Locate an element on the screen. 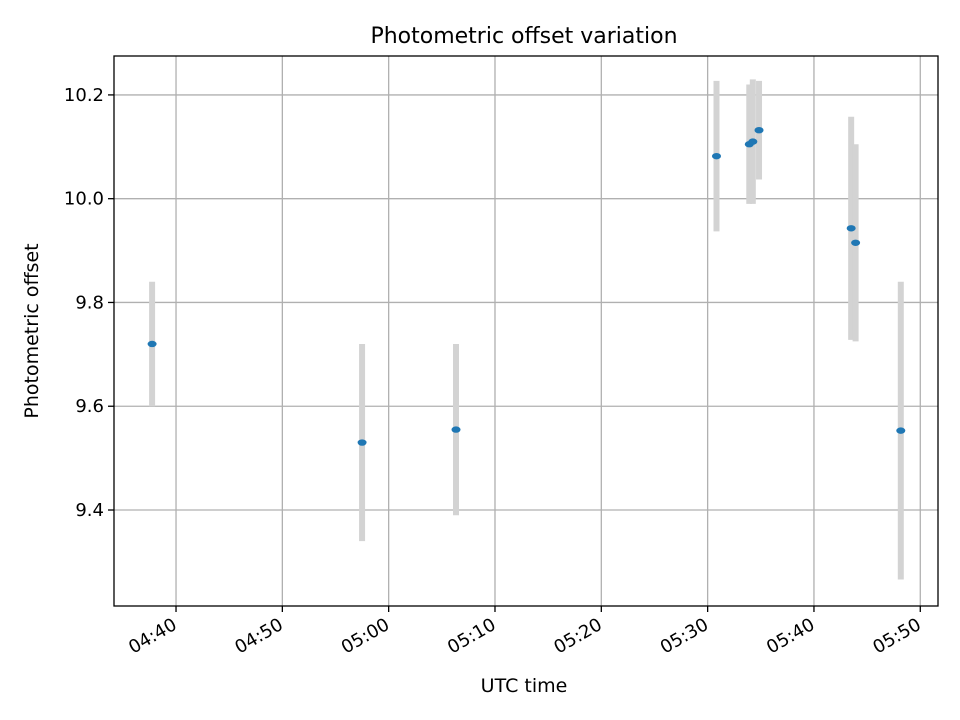 The image size is (960, 720). y-tick-label: 10.0 is located at coordinates (84, 199).